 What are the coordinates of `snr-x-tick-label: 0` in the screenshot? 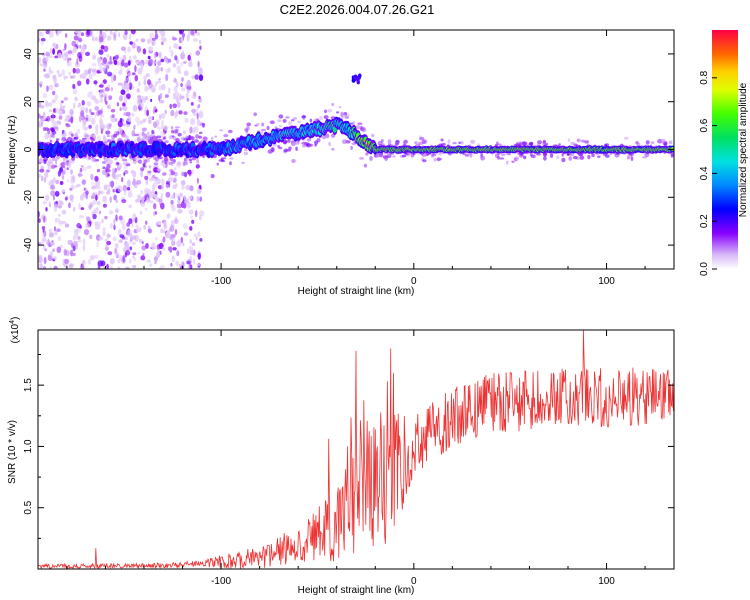 It's located at (414, 581).